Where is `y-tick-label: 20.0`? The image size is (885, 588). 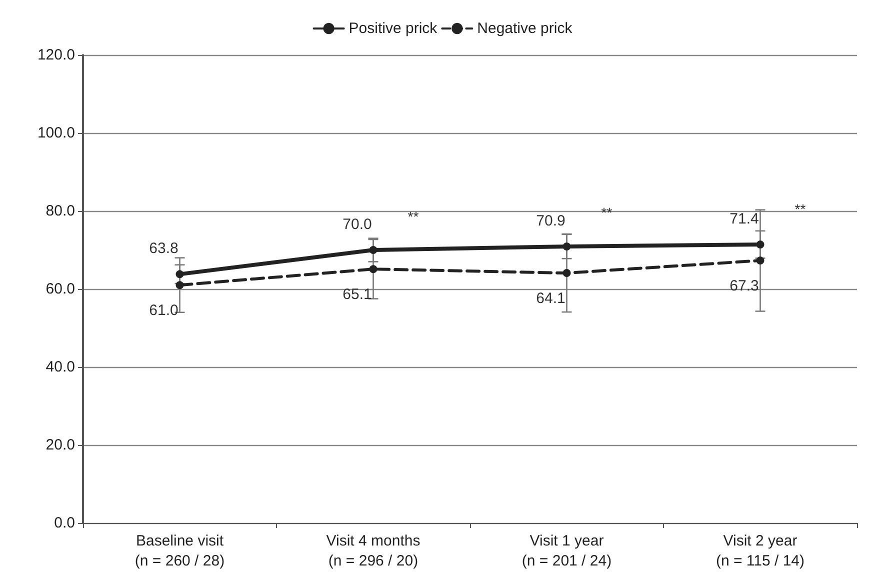
y-tick-label: 20.0 is located at coordinates (60, 445).